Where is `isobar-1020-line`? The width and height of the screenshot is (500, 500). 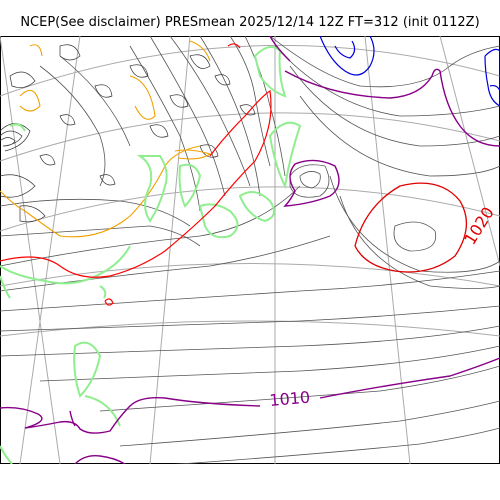
isobar-1020-line is located at coordinates (410, 227).